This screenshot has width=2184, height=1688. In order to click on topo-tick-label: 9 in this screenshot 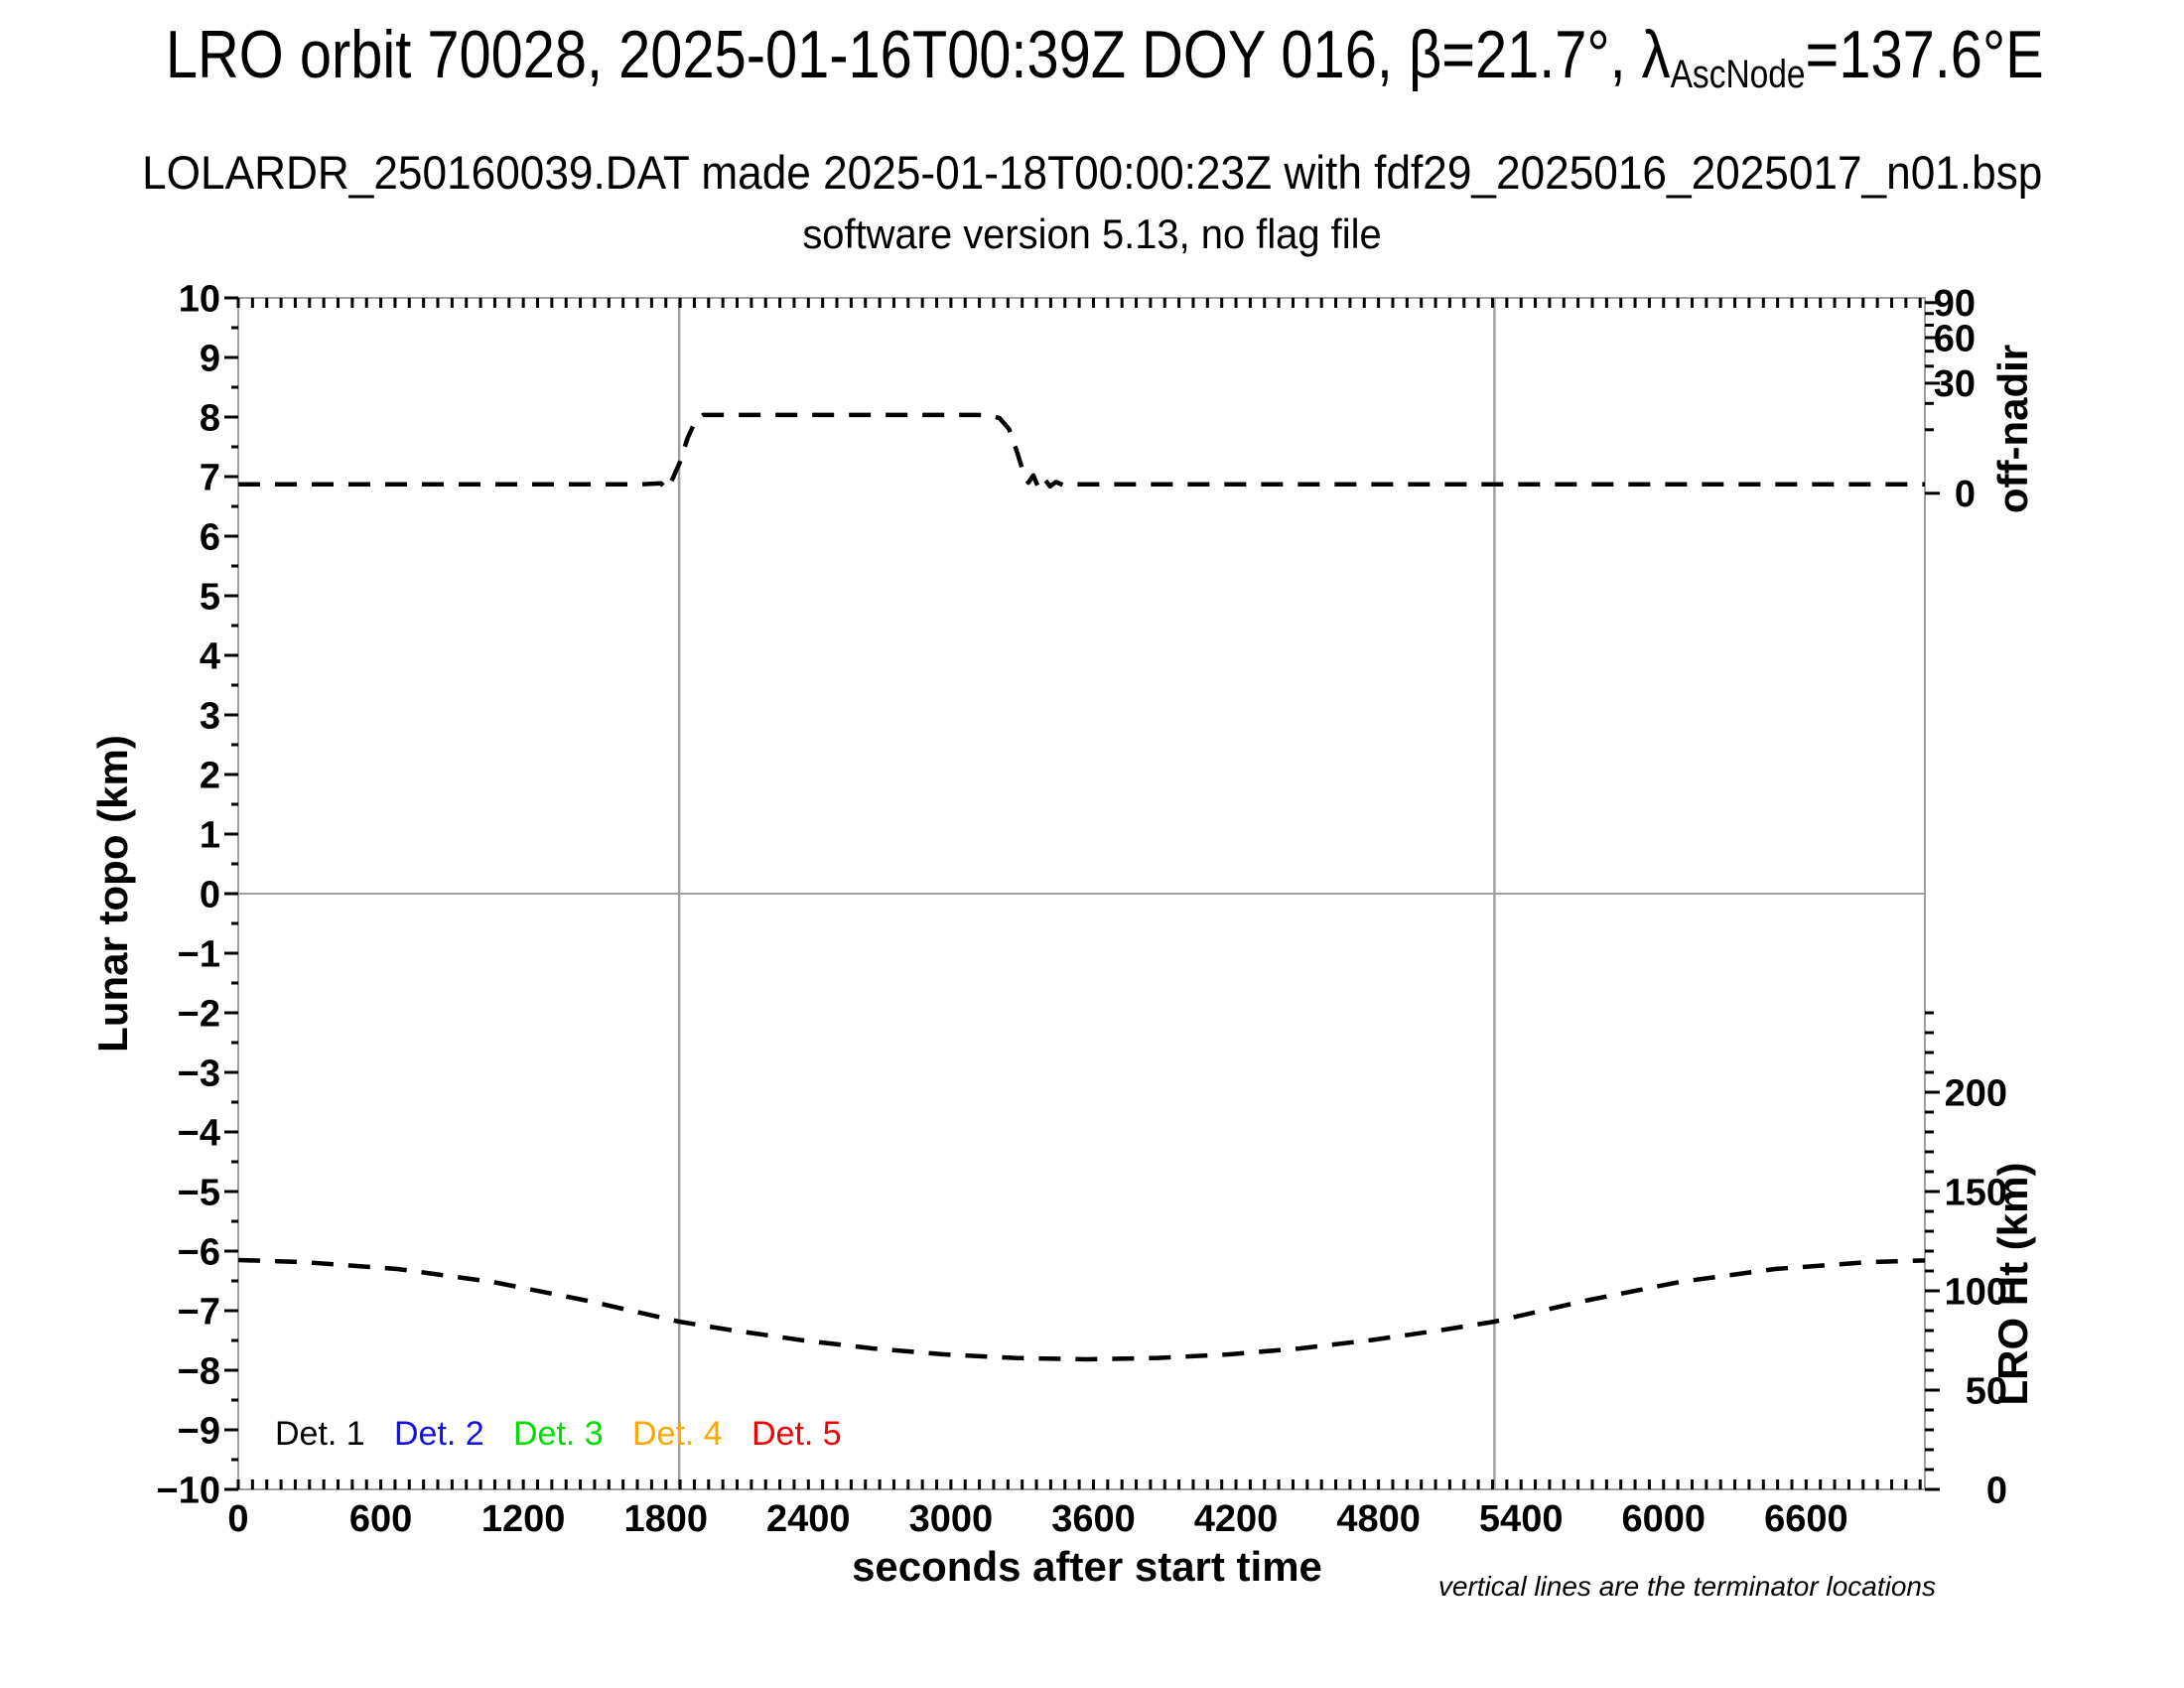, I will do `click(210, 358)`.